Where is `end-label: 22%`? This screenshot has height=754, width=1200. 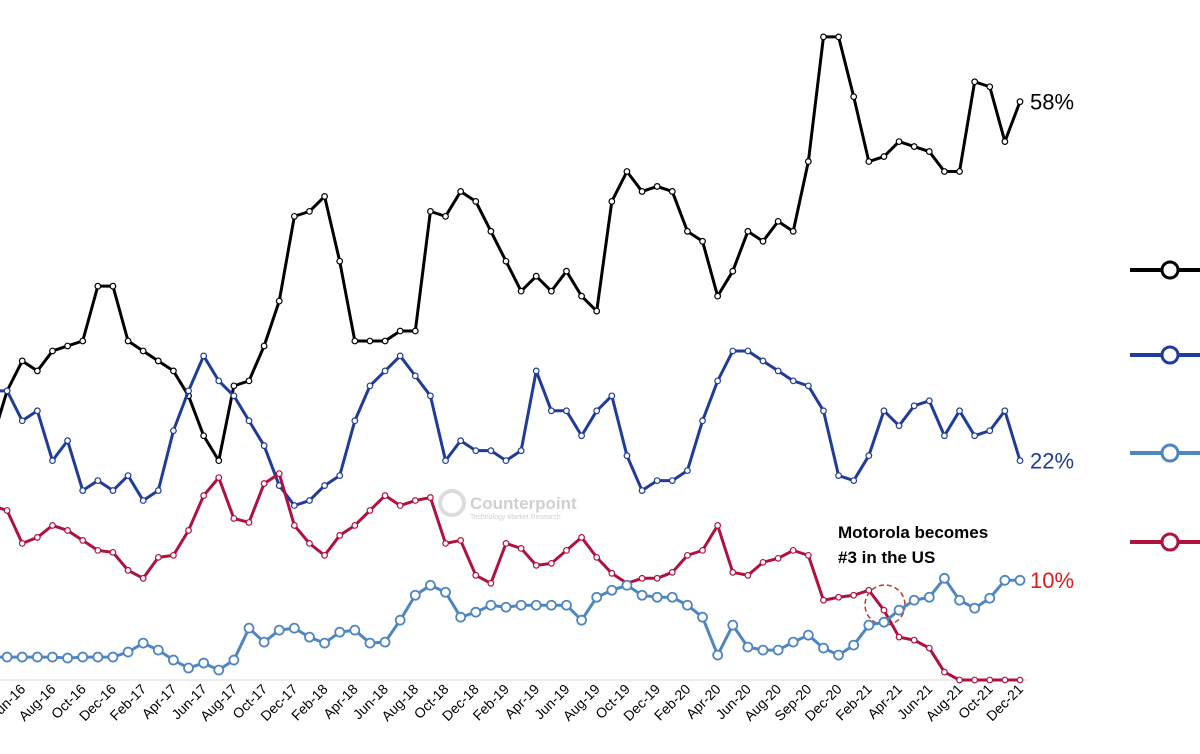 end-label: 22% is located at coordinates (1052, 460).